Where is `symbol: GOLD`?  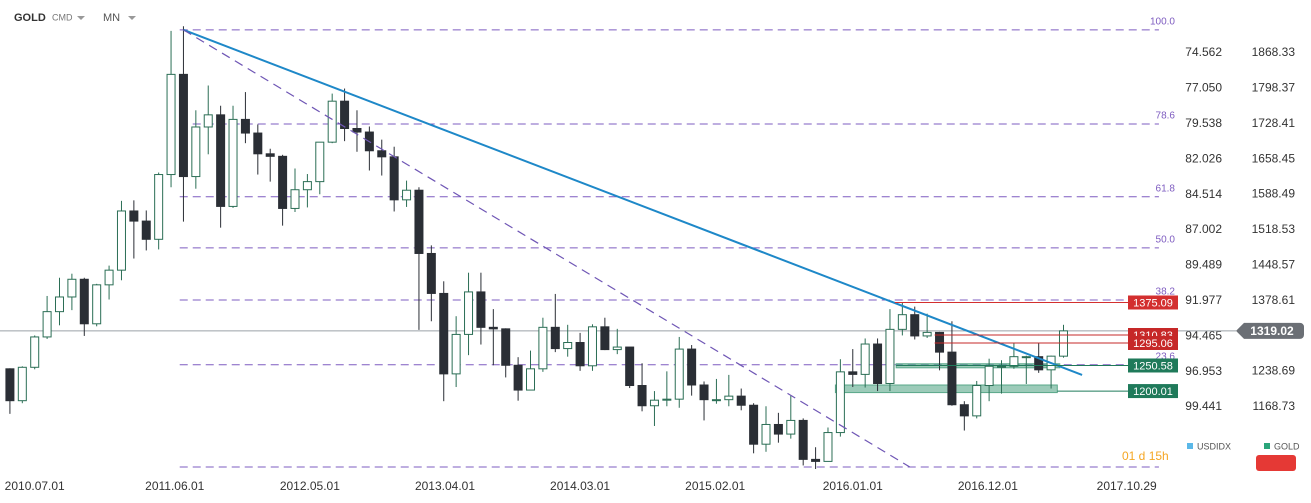
symbol: GOLD is located at coordinates (30, 18).